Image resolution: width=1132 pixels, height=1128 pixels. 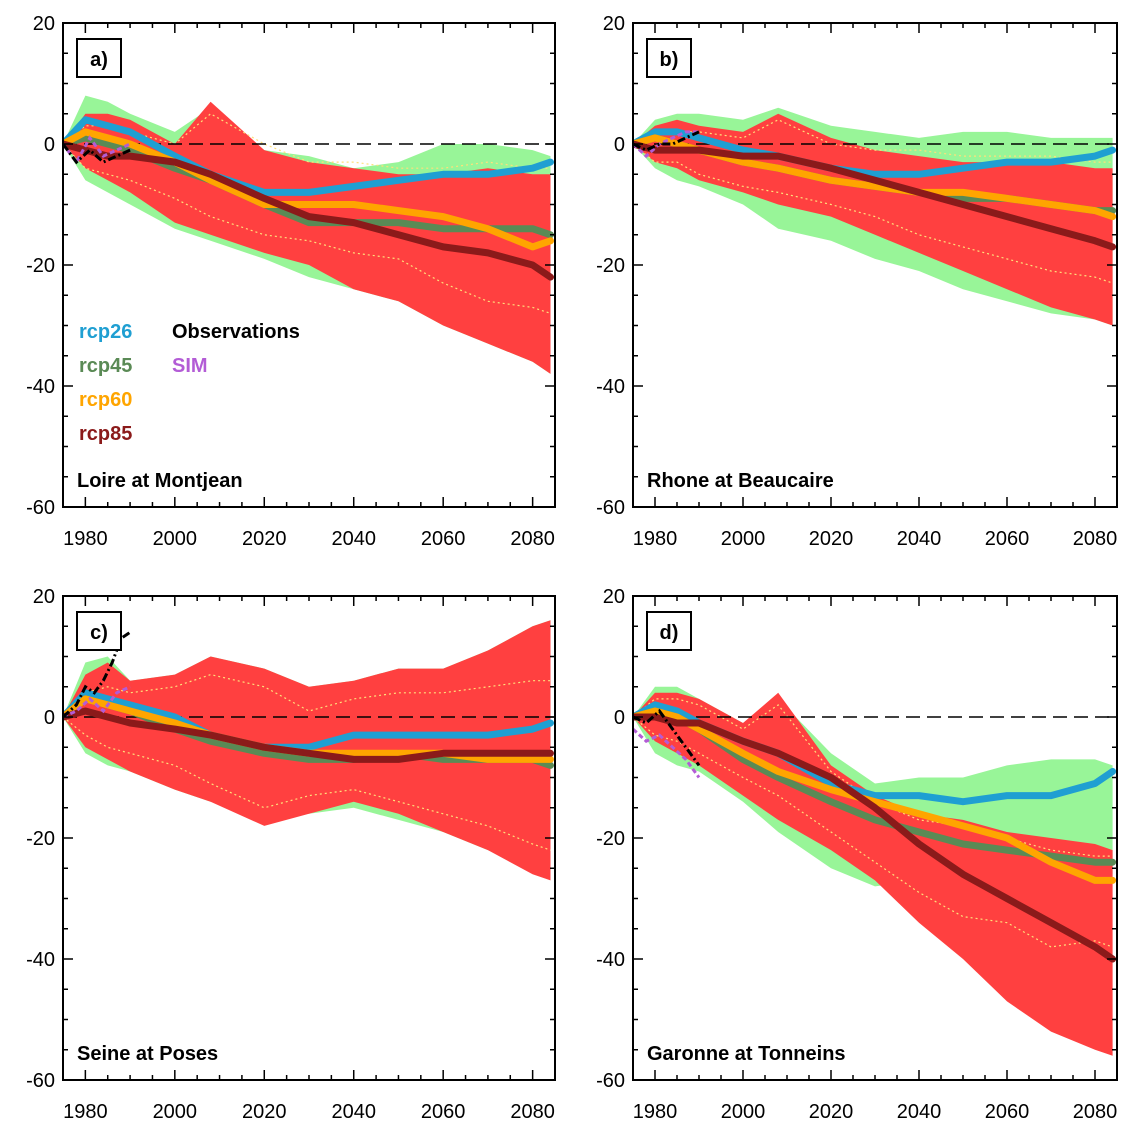 I want to click on panel-label: c), so click(x=99, y=631).